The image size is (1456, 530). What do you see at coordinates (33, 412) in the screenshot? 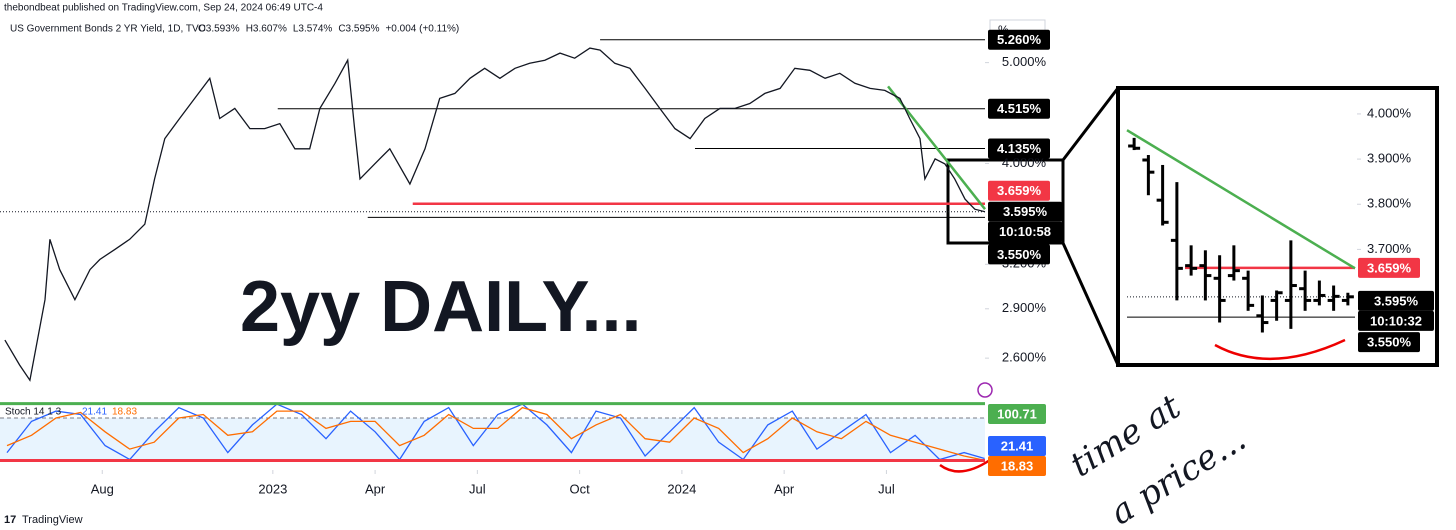
I see `stoch-title: Stoch 14 1 3` at bounding box center [33, 412].